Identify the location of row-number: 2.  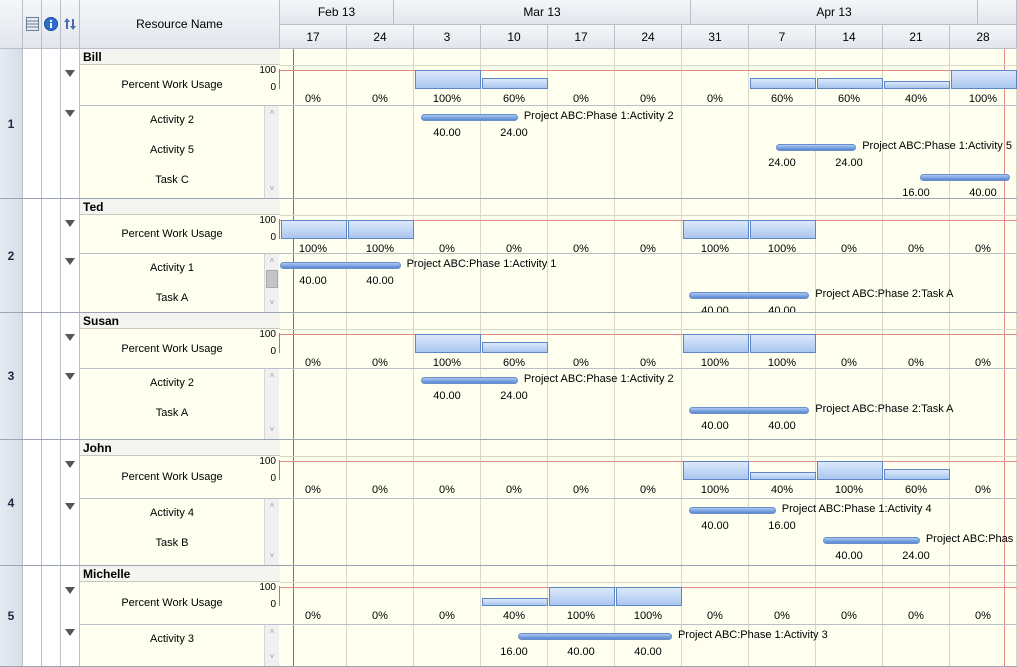
(11, 256).